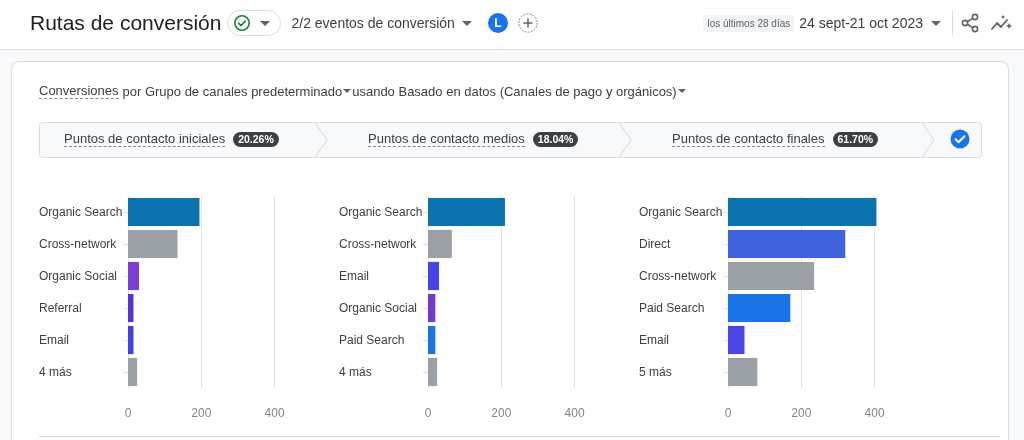 This screenshot has width=1024, height=440. Describe the element at coordinates (126, 23) in the screenshot. I see `text: Rutas de conversión` at that location.